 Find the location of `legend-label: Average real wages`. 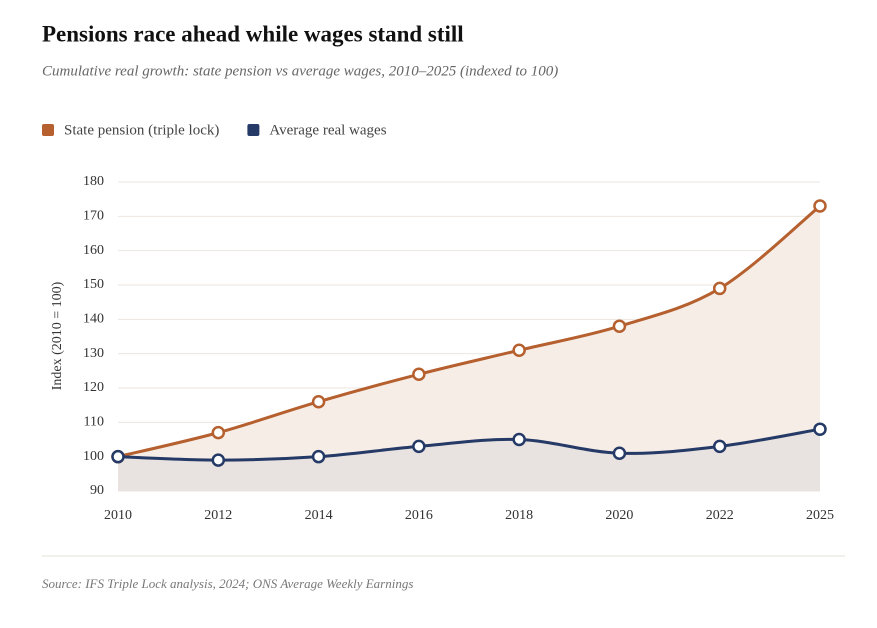

legend-label: Average real wages is located at coordinates (327, 130).